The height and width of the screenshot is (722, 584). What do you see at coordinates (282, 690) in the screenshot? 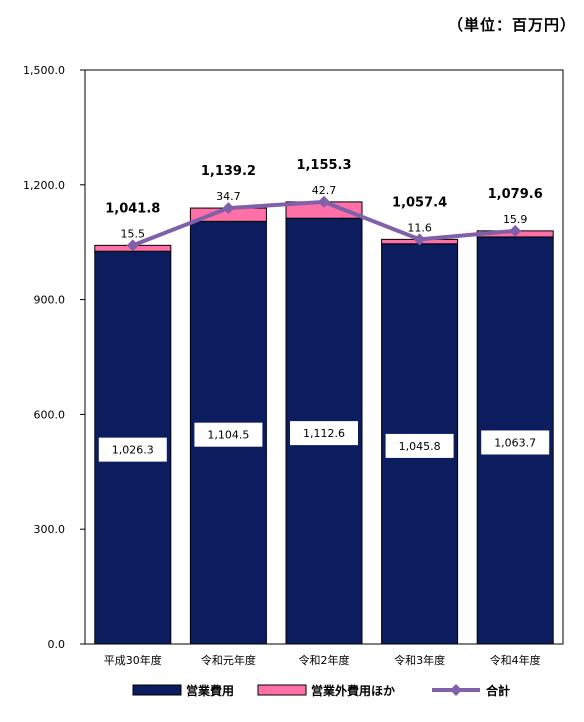
I see `legend-swatch-non-operating` at bounding box center [282, 690].